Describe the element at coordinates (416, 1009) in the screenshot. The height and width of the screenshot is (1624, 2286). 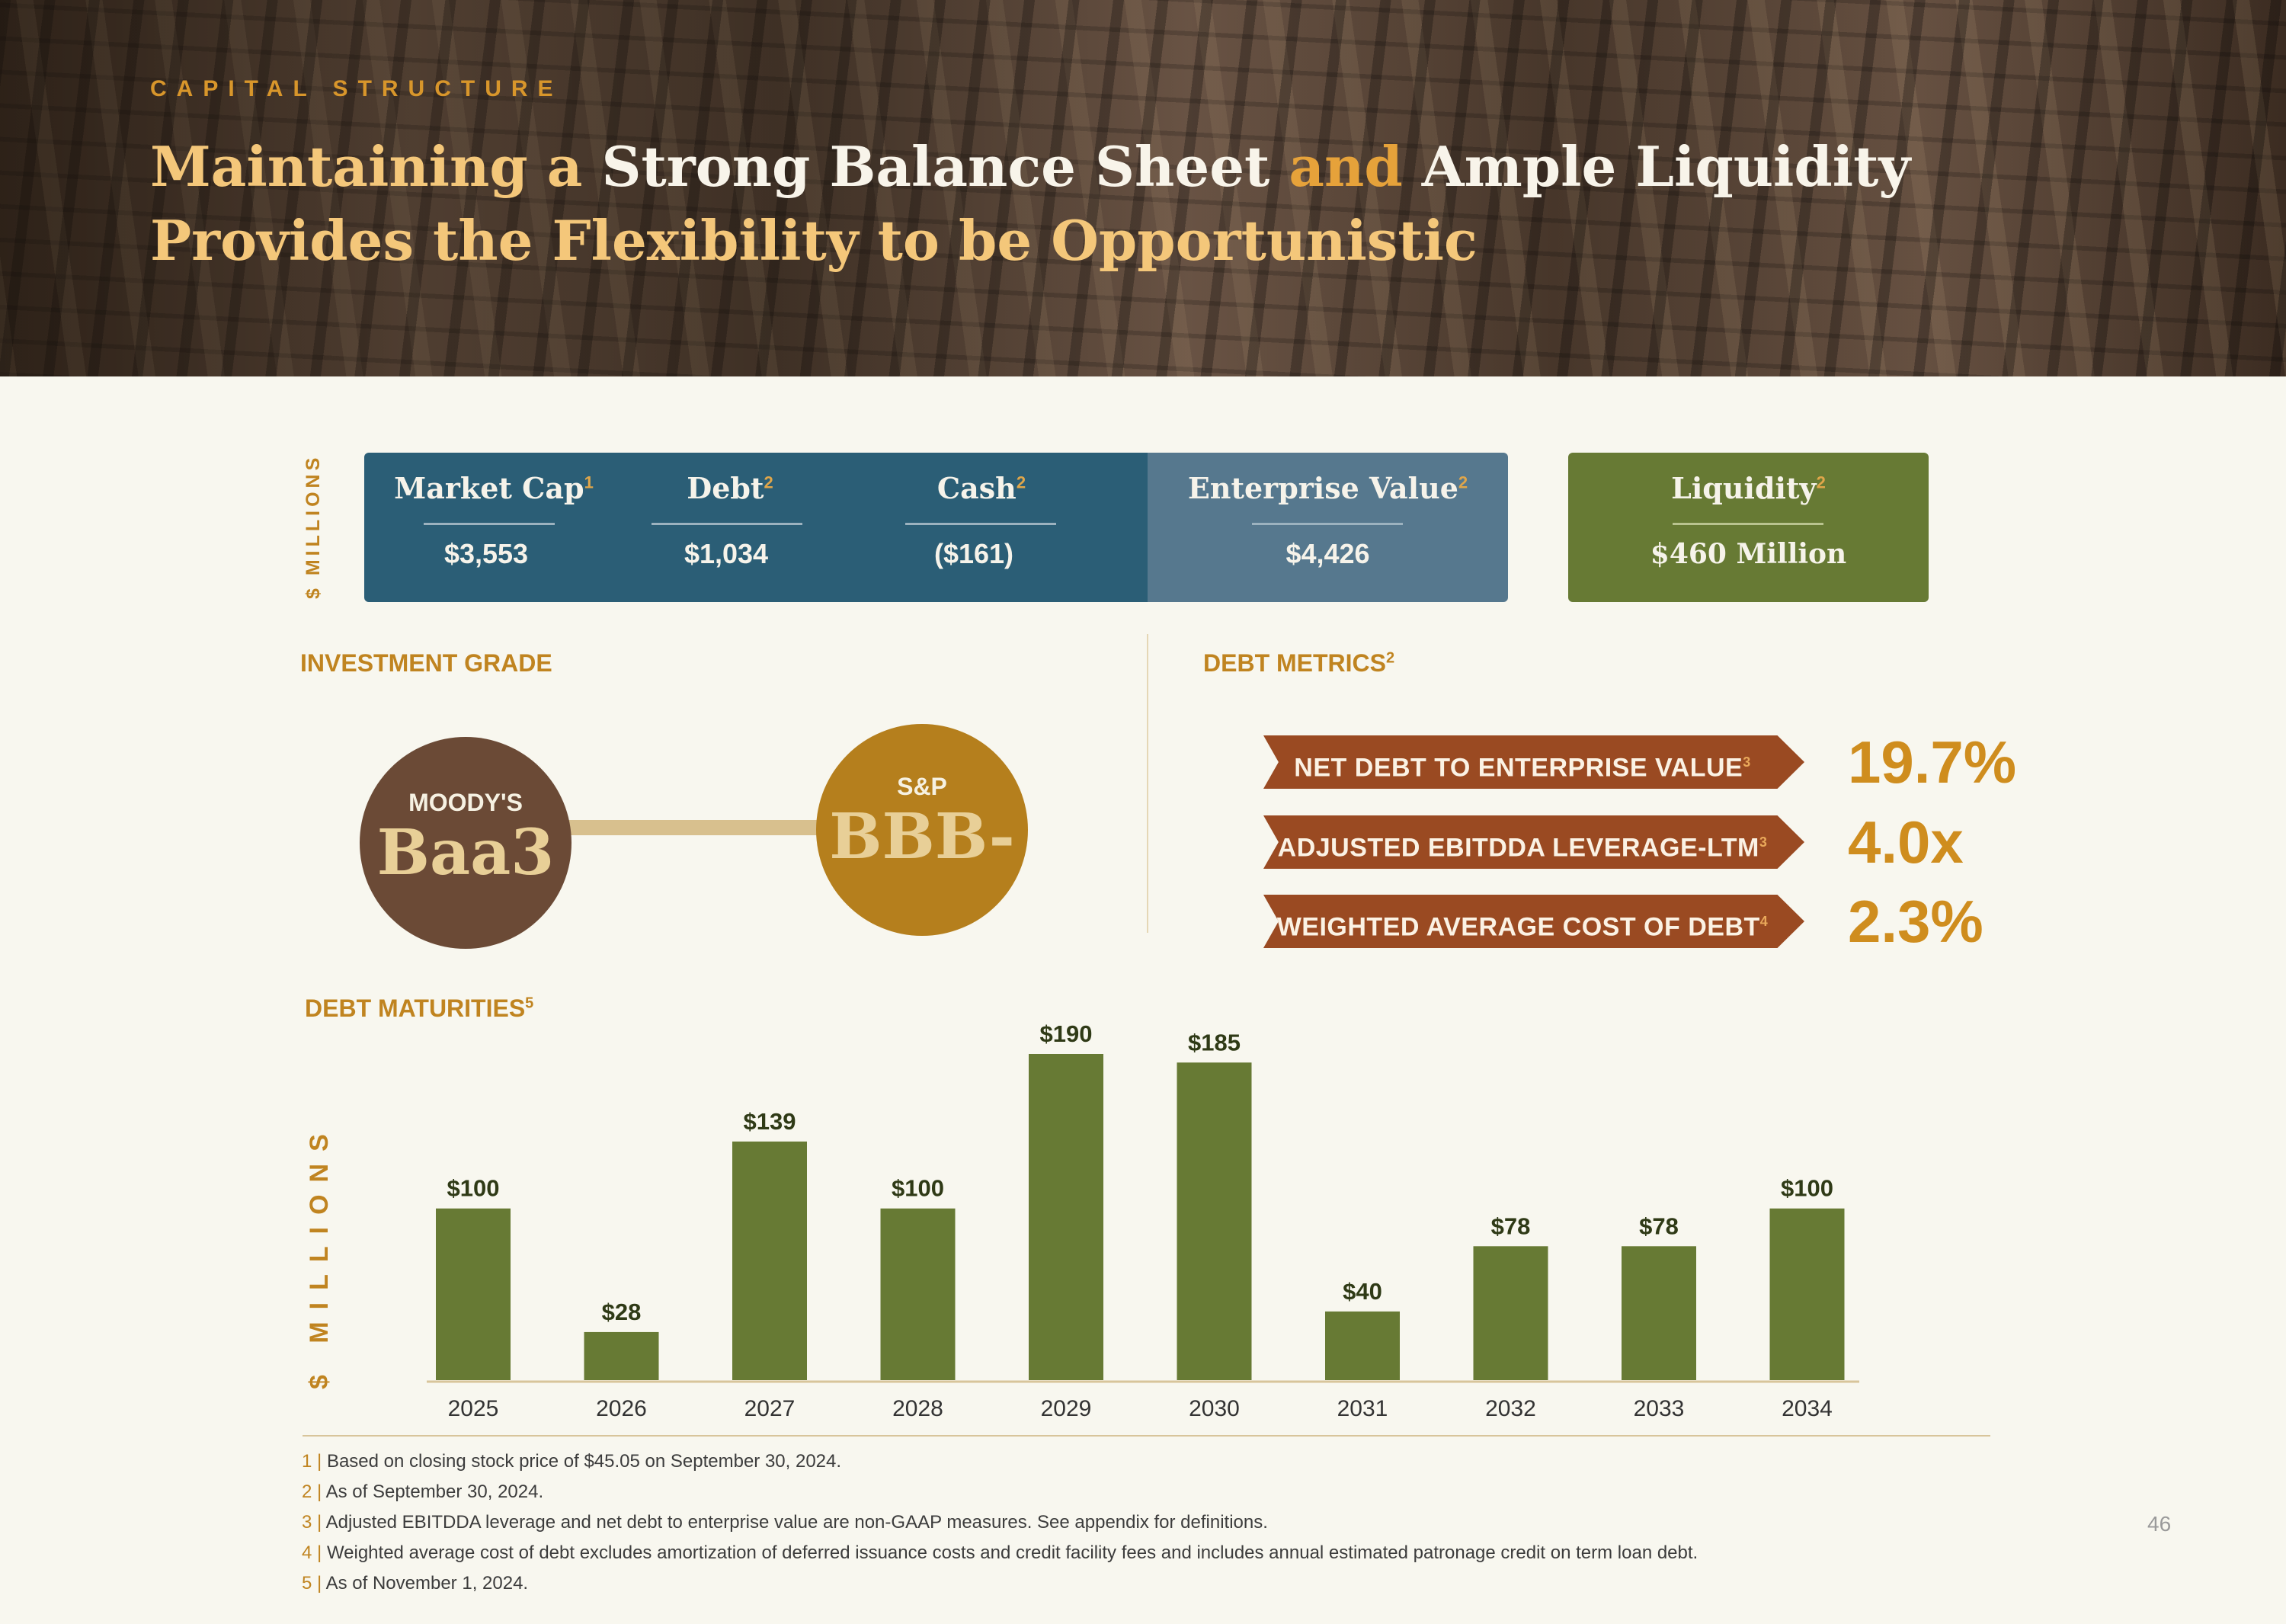
I see `debt-maturities-title-text: DEBT MATURITIES` at that location.